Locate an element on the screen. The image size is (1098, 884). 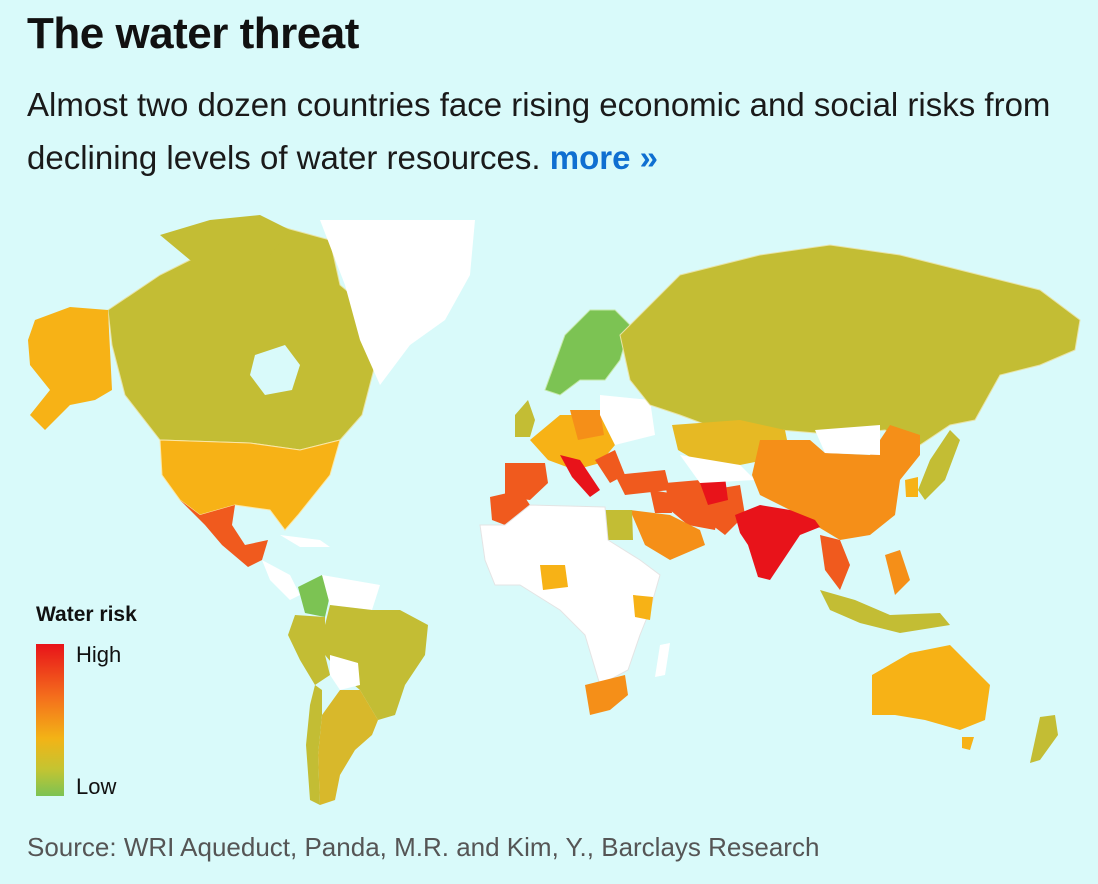
region-canada-islands is located at coordinates (225, 240).